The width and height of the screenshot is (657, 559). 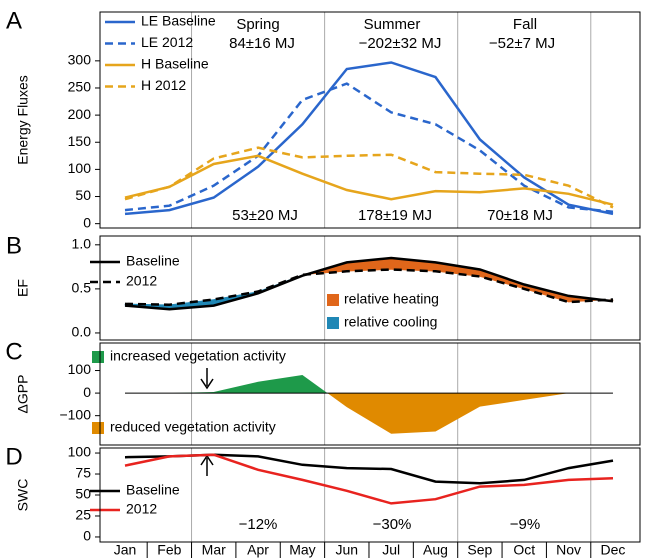 I want to click on y-tick-label: 300, so click(x=80, y=60).